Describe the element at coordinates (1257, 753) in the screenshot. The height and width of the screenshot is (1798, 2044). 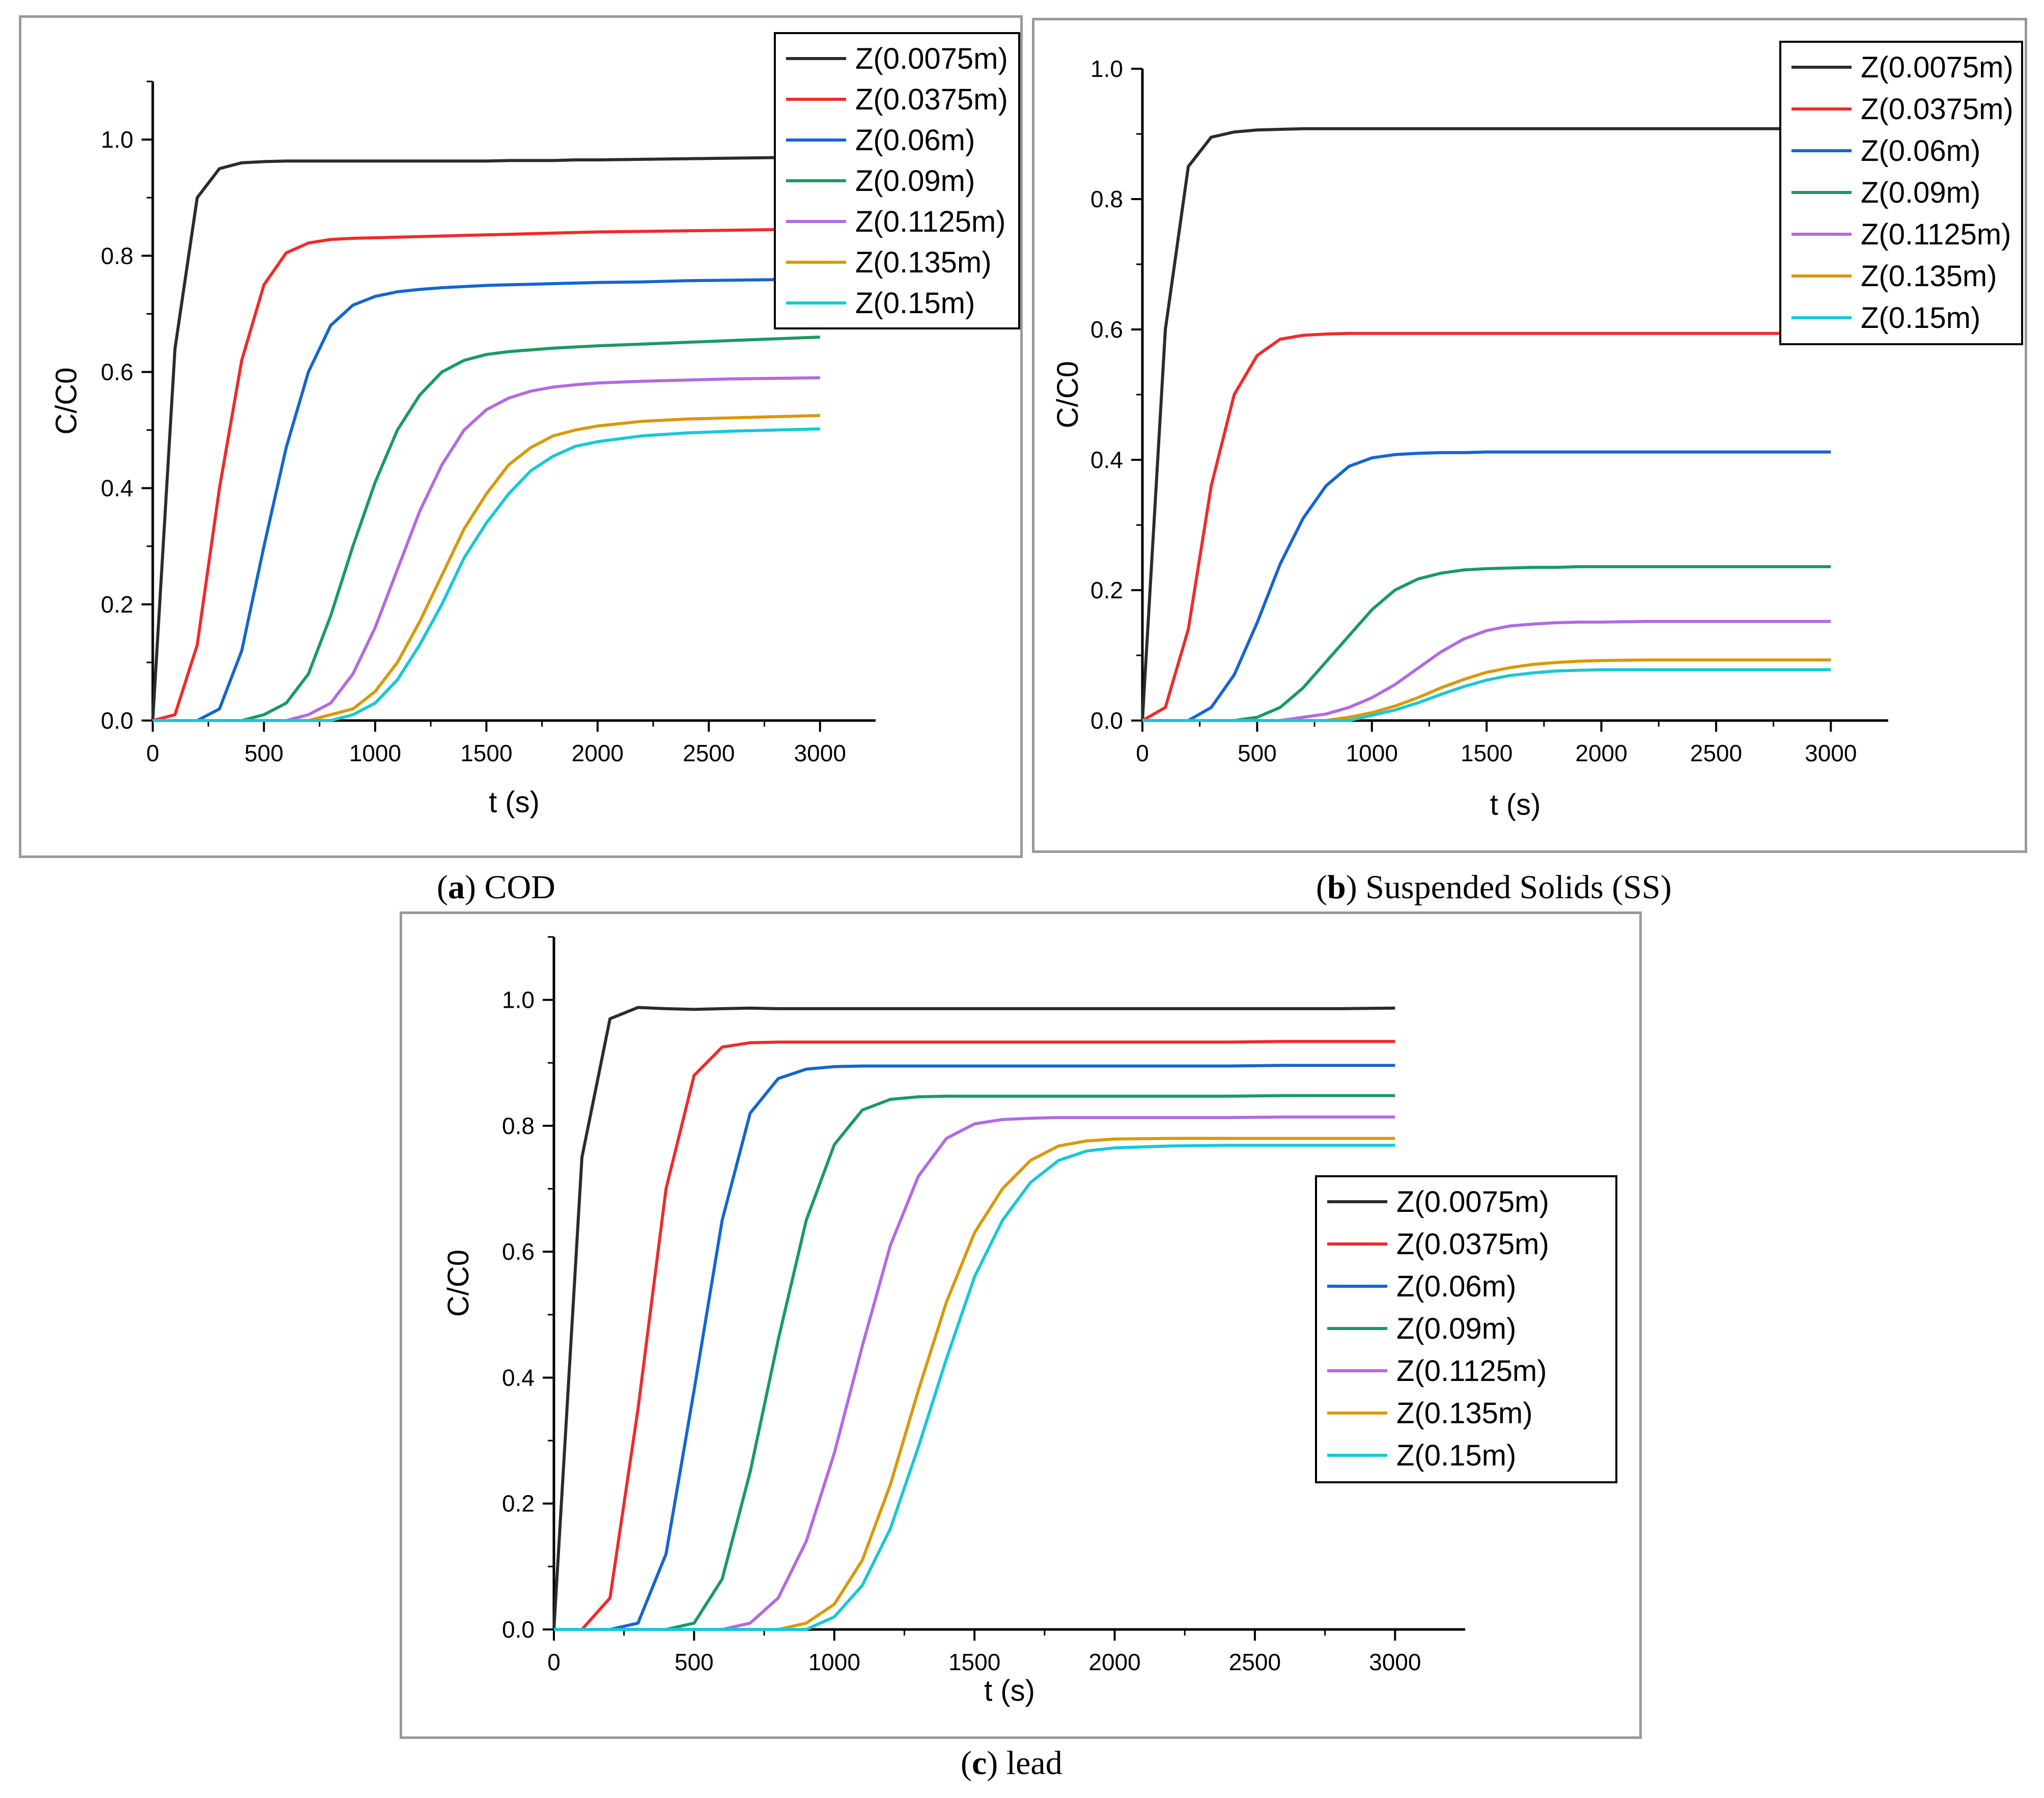
I see `chart-b-x-tick-label: 500` at that location.